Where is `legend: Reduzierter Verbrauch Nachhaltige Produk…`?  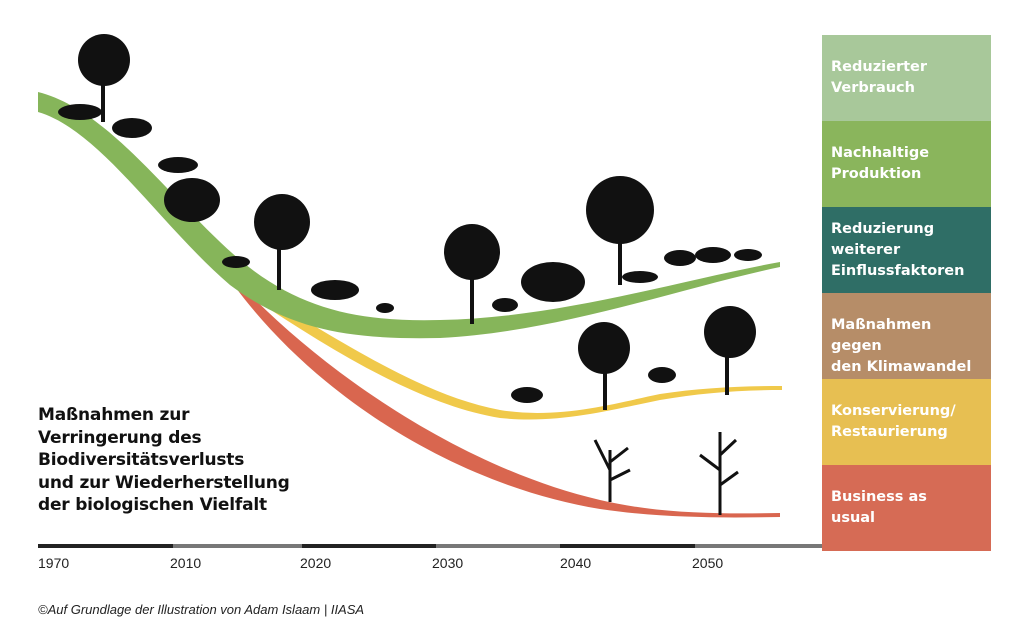
legend: Reduzierter Verbrauch Nachhaltige Produk… is located at coordinates (906, 293).